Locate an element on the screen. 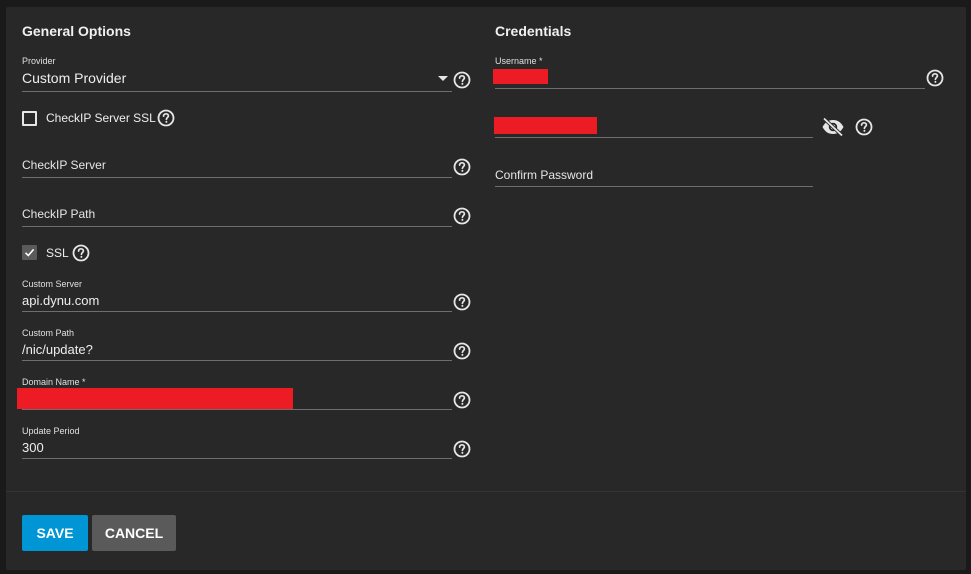 The width and height of the screenshot is (971, 574). cancel-button: CANCEL is located at coordinates (134, 533).